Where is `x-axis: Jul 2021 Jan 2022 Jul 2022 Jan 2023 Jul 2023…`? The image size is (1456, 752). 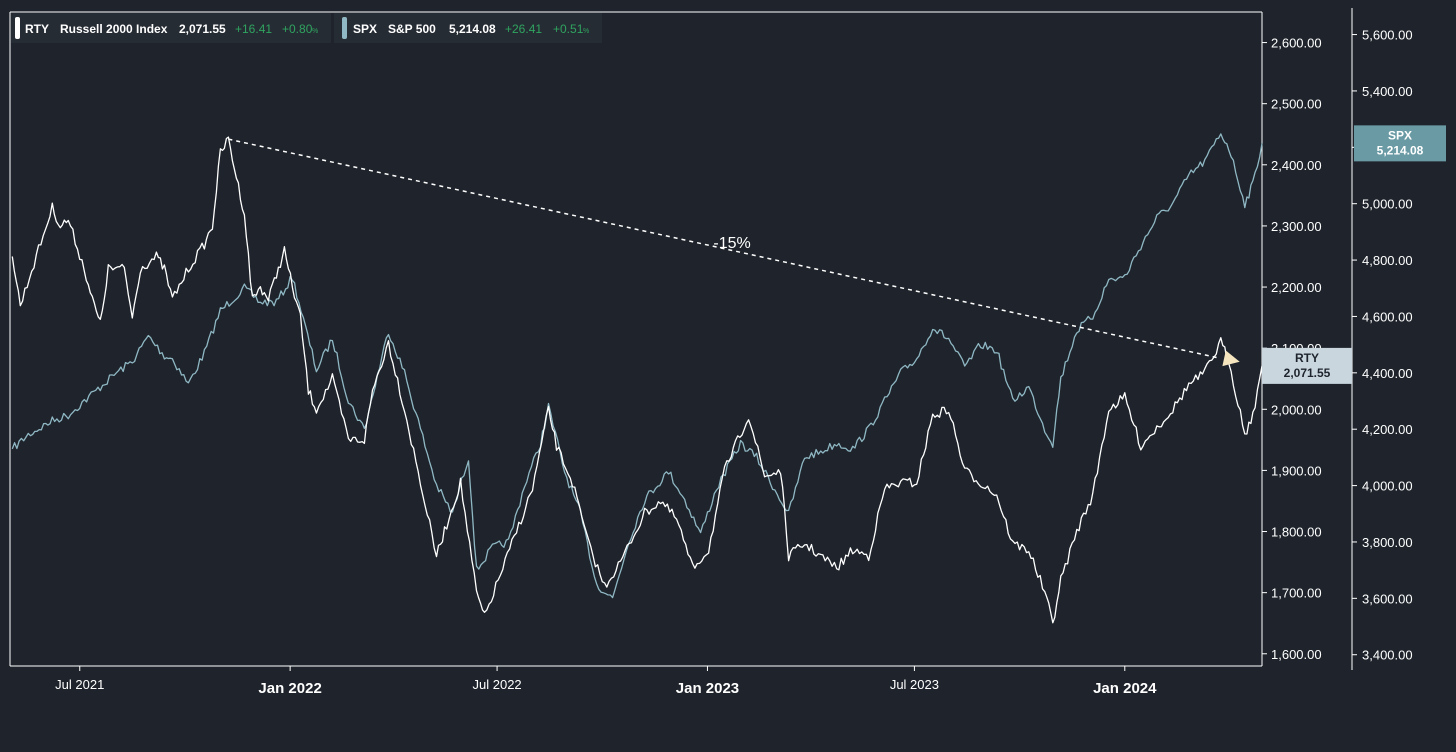
x-axis: Jul 2021 Jan 2022 Jul 2022 Jan 2023 Jul 2023… is located at coordinates (606, 681).